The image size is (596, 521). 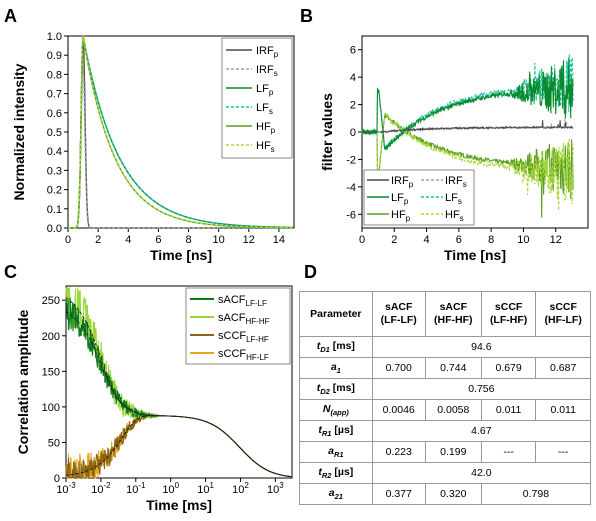 What do you see at coordinates (351, 188) in the screenshot?
I see `y-tick-label-b: -4` at bounding box center [351, 188].